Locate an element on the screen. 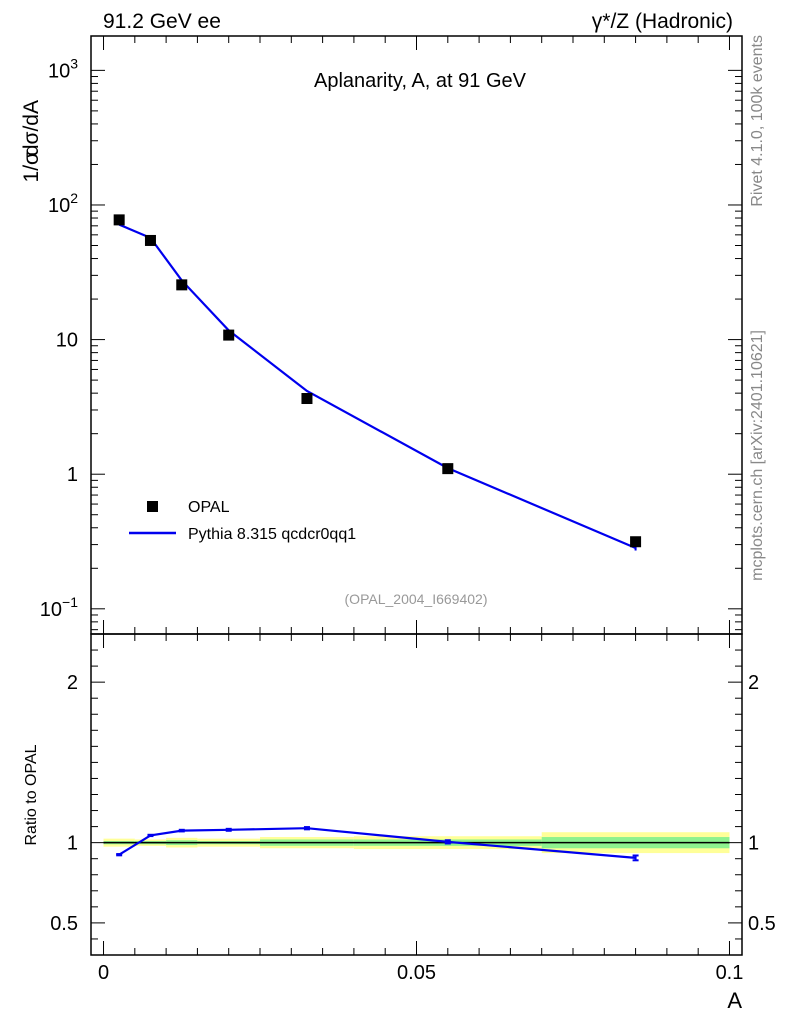  y-tick-label: 10³ is located at coordinates (63, 68).